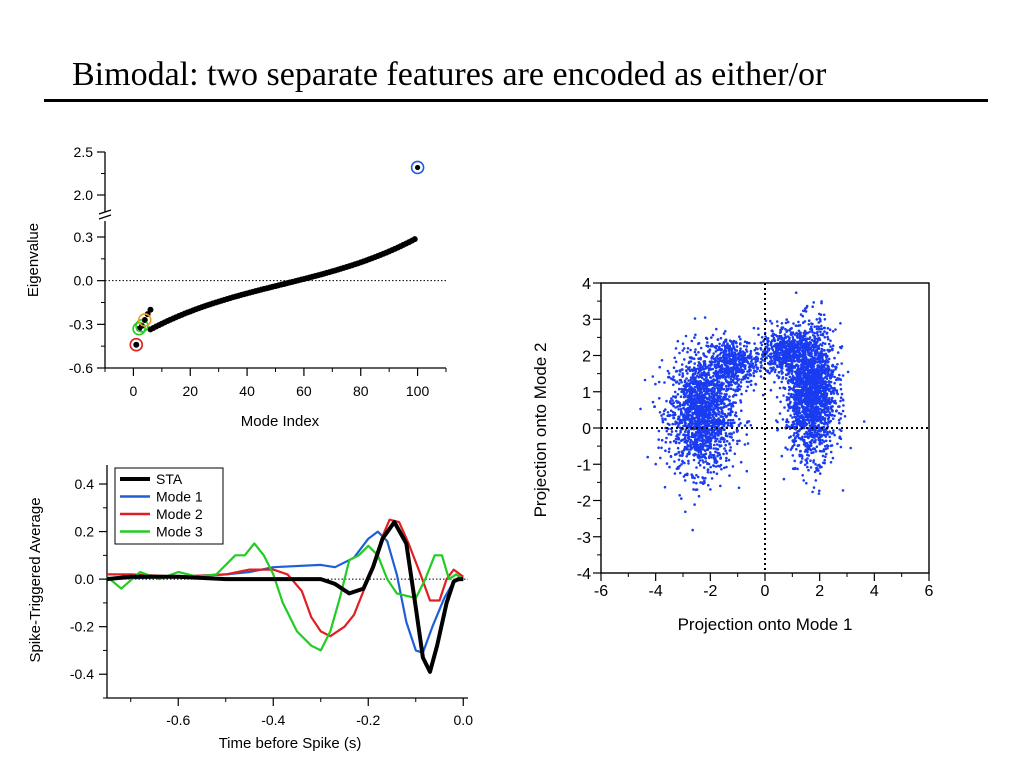 Image resolution: width=1024 pixels, height=768 pixels. I want to click on y-axis-label: Spike-Triggered Average, so click(35, 579).